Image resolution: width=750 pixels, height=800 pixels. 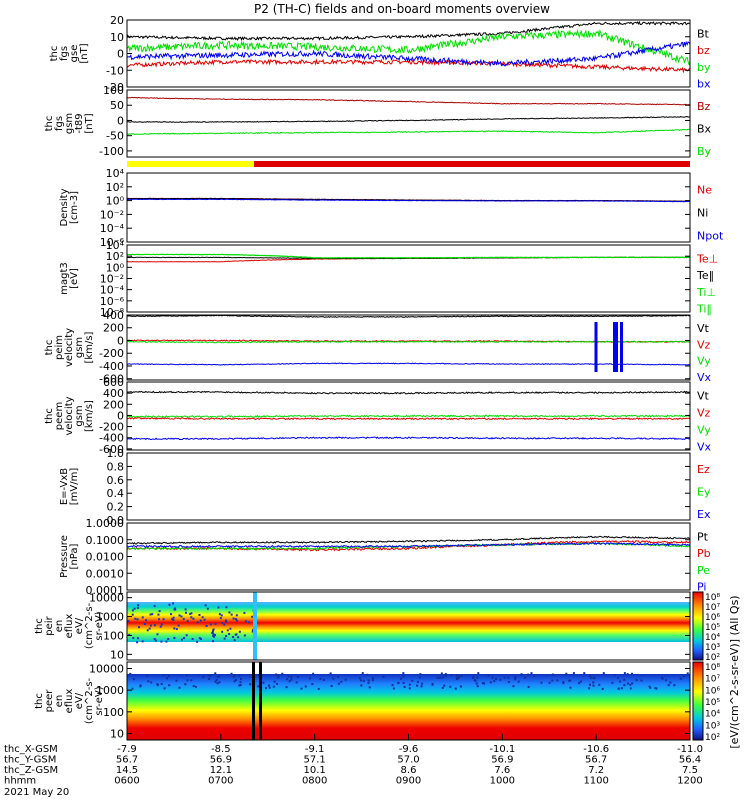 What do you see at coordinates (704, 106) in the screenshot?
I see `legend-t89: Bz` at bounding box center [704, 106].